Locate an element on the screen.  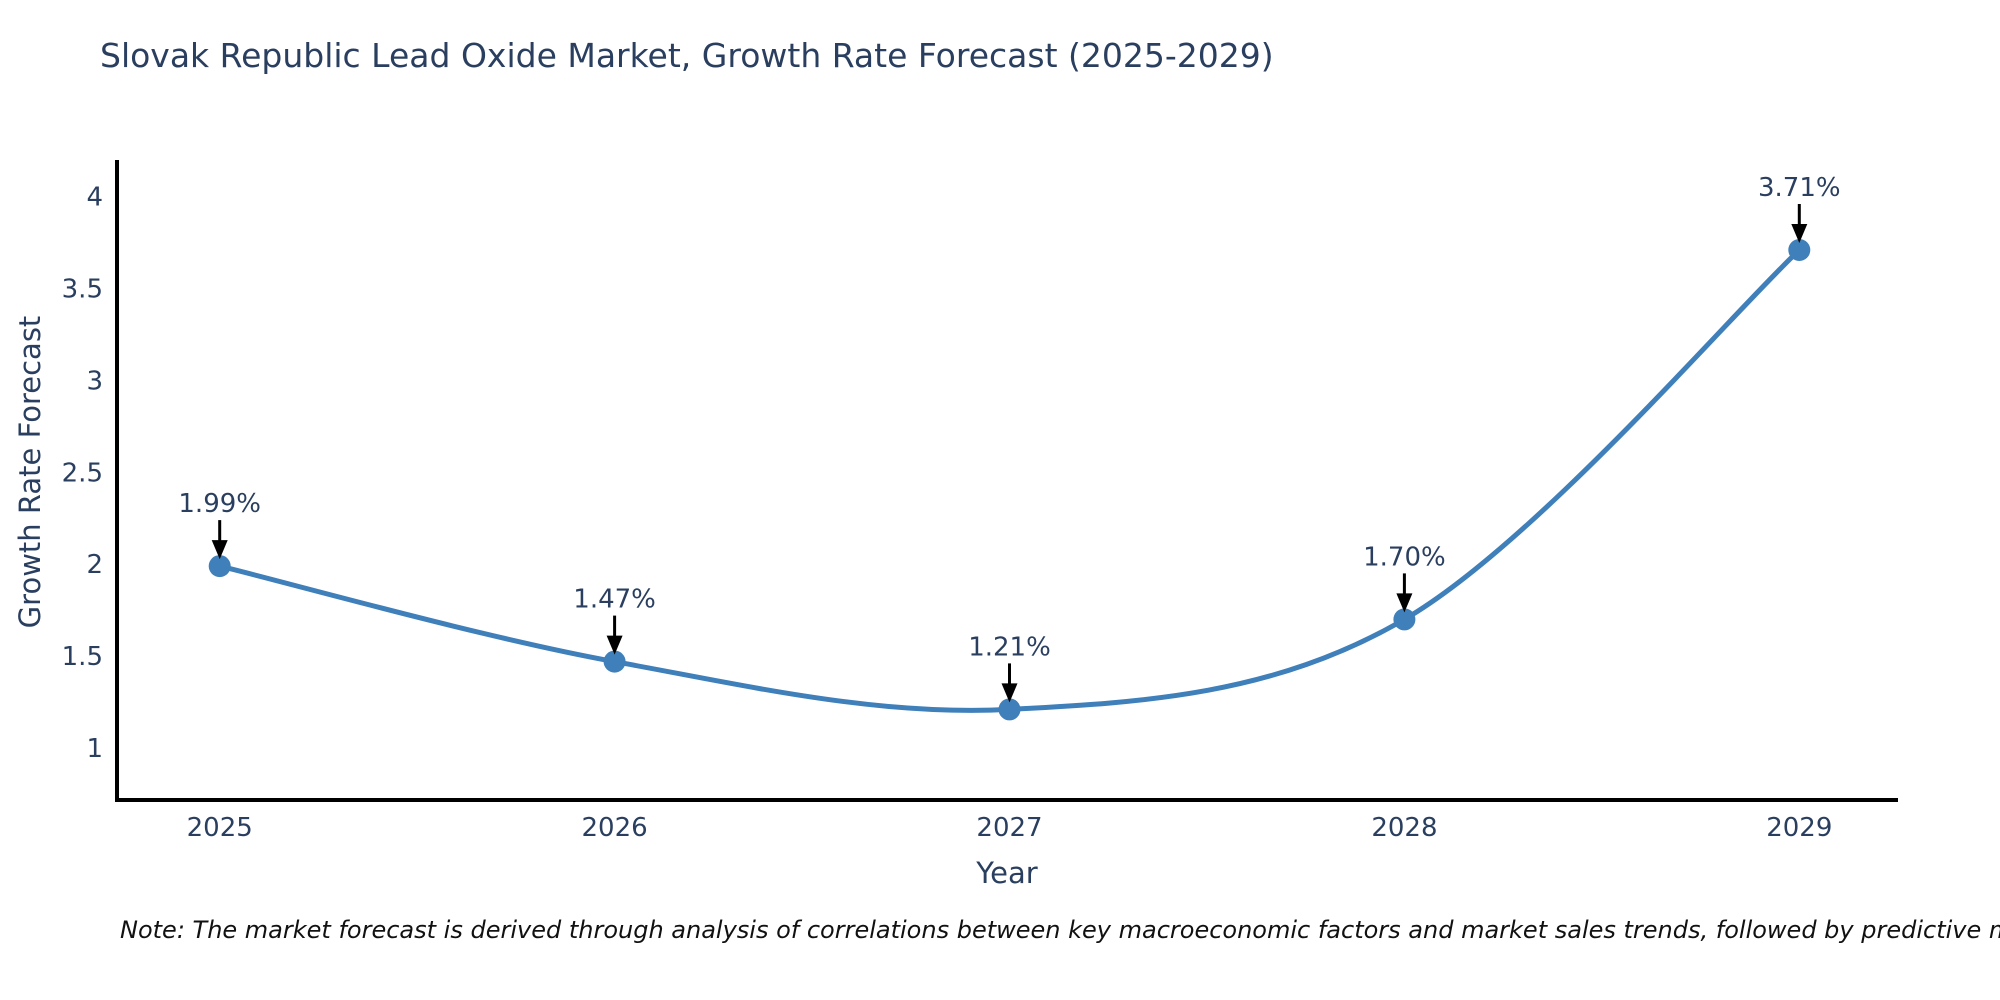
point-label: 1.99% is located at coordinates (219, 504).